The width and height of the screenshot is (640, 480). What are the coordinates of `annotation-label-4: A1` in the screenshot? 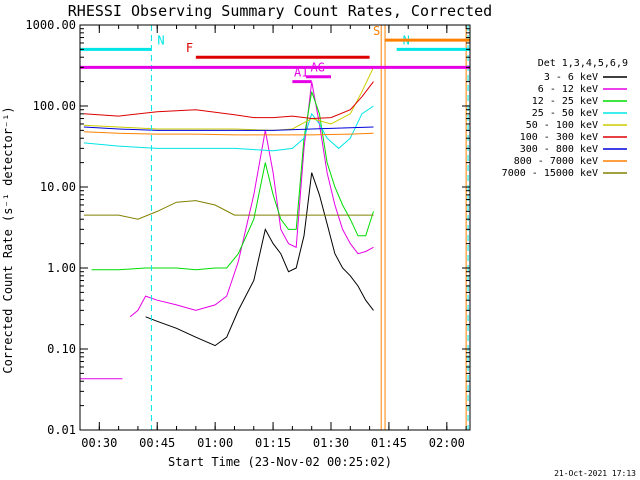 It's located at (301, 73).